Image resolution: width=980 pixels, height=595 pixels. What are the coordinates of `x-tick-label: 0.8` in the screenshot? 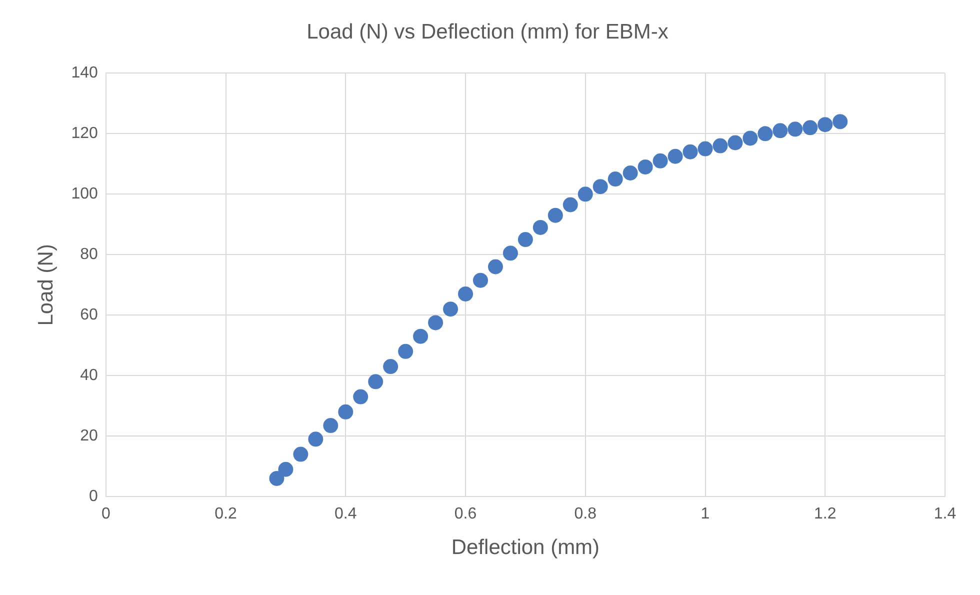 It's located at (585, 514).